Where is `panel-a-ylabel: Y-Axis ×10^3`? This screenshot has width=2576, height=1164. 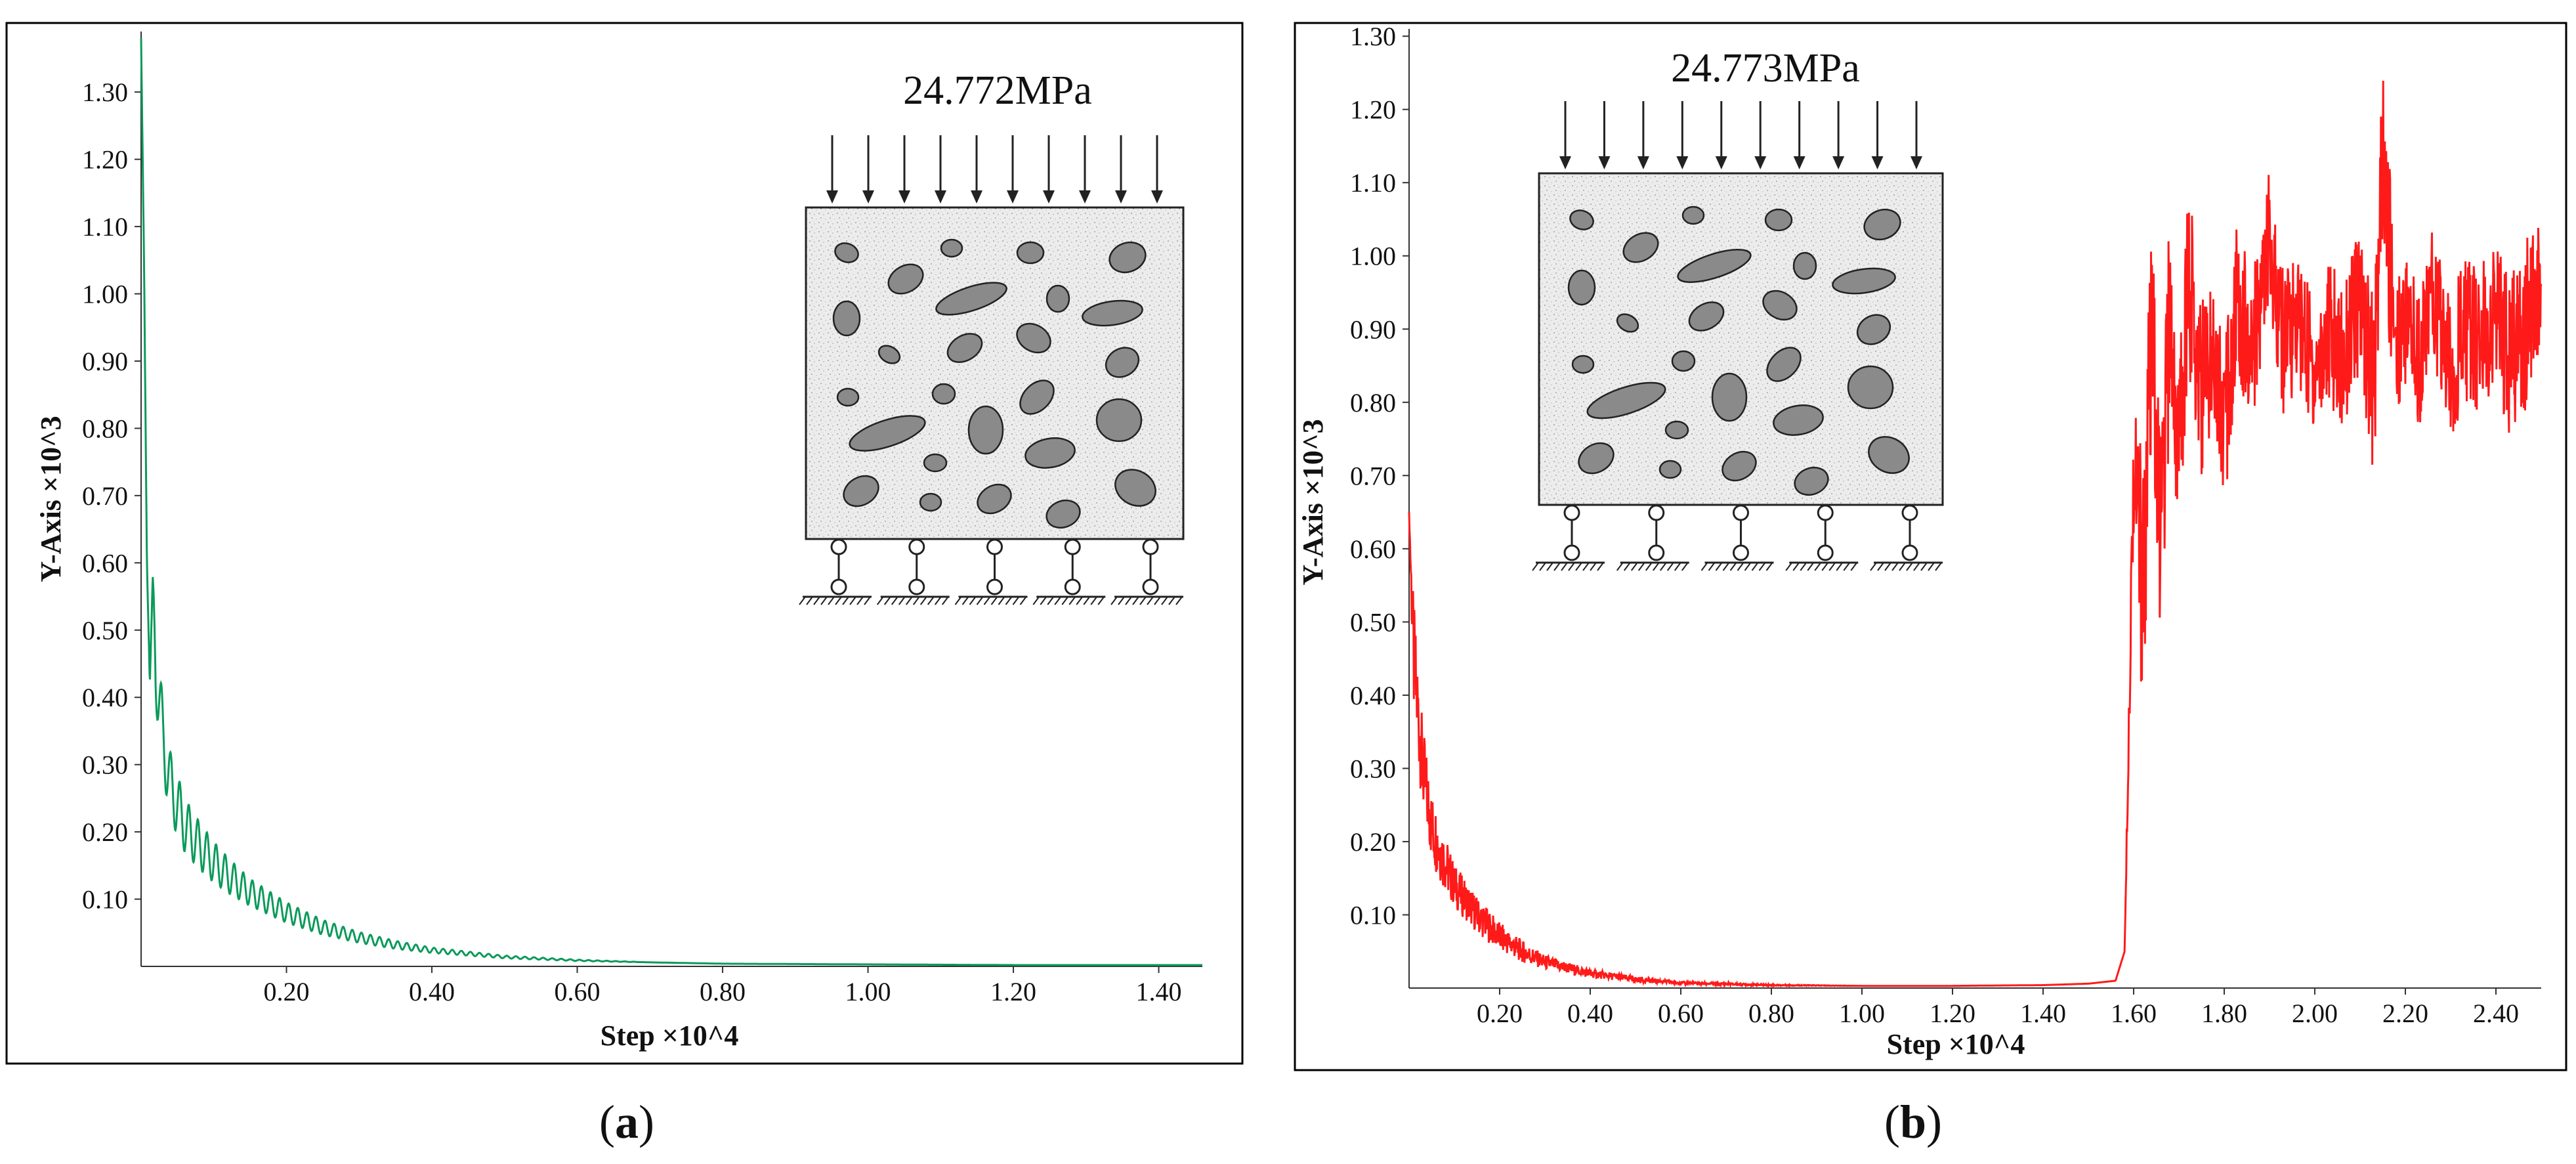 panel-a-ylabel: Y-Axis ×10^3 is located at coordinates (51, 499).